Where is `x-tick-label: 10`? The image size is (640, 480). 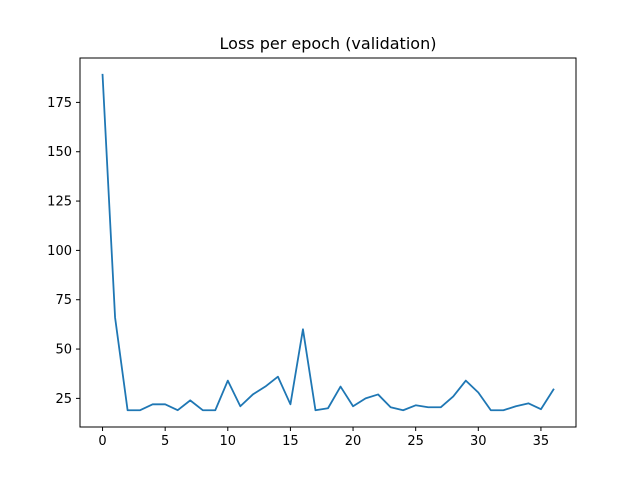
x-tick-label: 10 is located at coordinates (228, 441).